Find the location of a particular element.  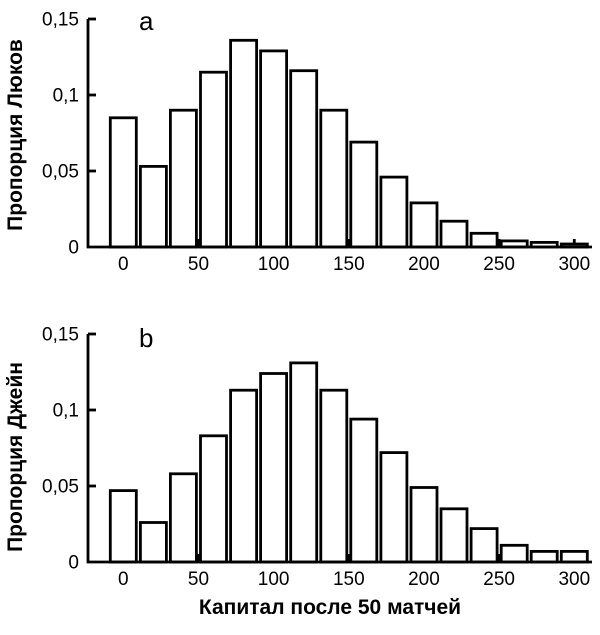

panel-letter: a is located at coordinates (146, 21).